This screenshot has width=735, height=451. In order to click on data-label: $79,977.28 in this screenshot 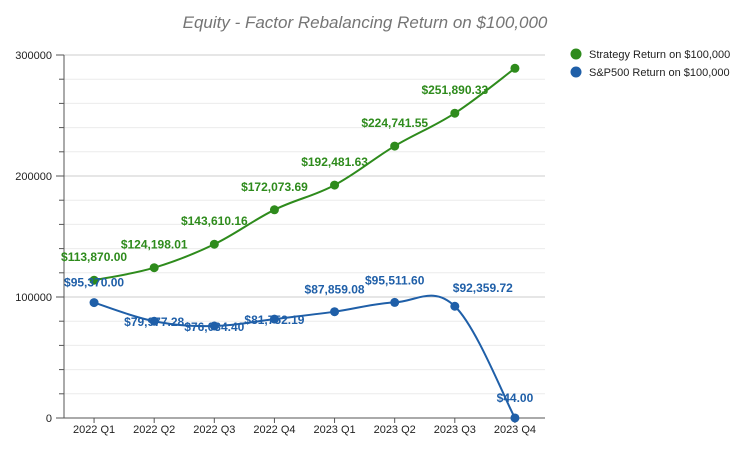, I will do `click(154, 322)`.